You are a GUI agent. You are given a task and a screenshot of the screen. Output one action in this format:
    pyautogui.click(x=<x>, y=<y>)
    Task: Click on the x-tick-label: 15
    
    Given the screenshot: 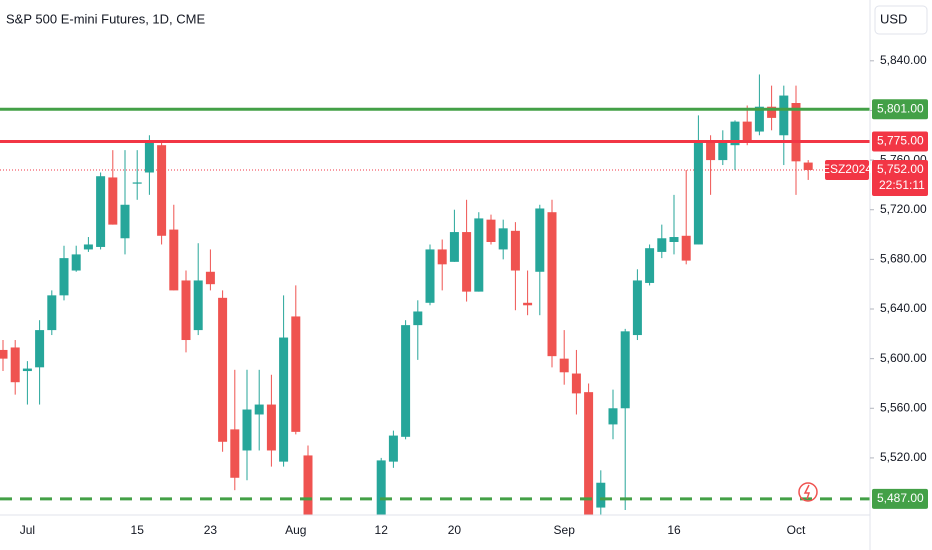 What is the action you would take?
    pyautogui.click(x=138, y=530)
    